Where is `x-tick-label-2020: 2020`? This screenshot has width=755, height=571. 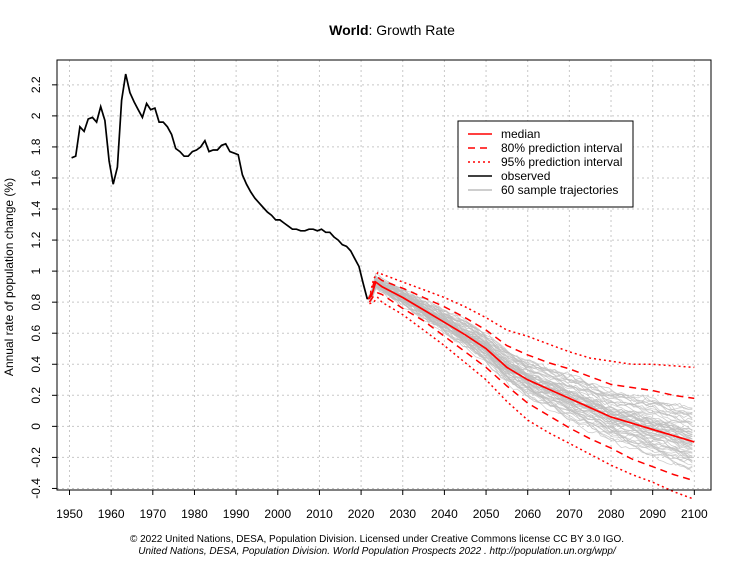
x-tick-label-2020: 2020 is located at coordinates (361, 514).